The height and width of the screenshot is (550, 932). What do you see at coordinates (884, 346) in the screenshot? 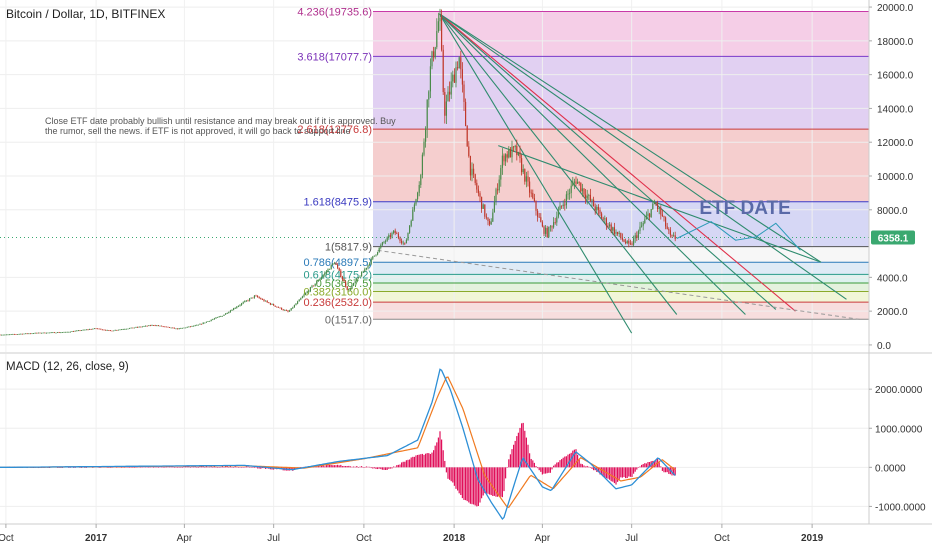
I see `price-tick-label: 0.0` at bounding box center [884, 346].